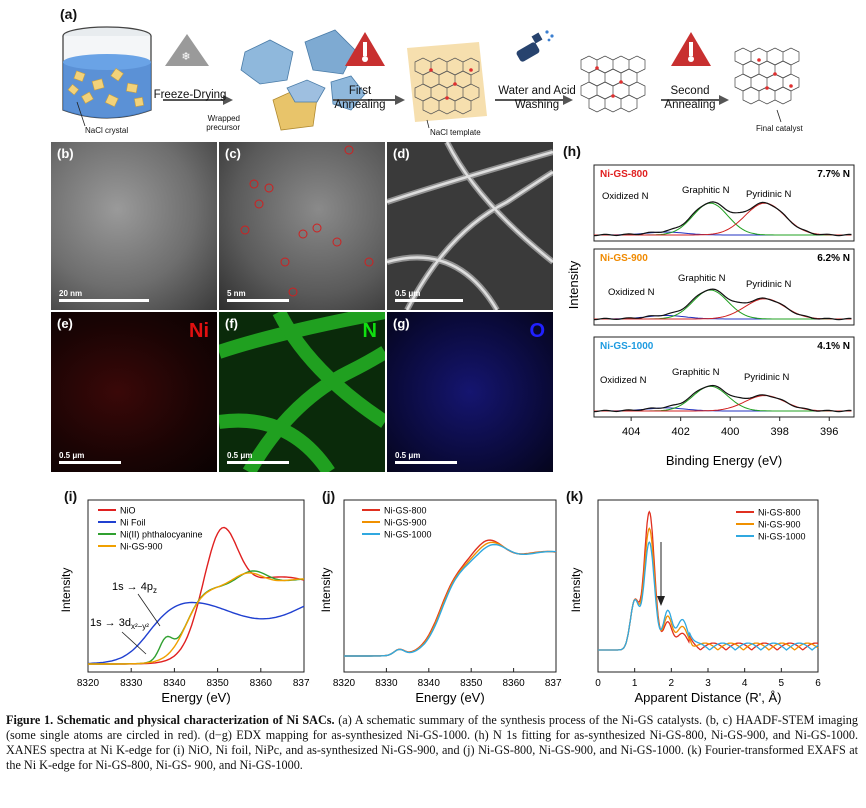  I want to click on wrapped-precursor-line2: precursor, so click(223, 127).